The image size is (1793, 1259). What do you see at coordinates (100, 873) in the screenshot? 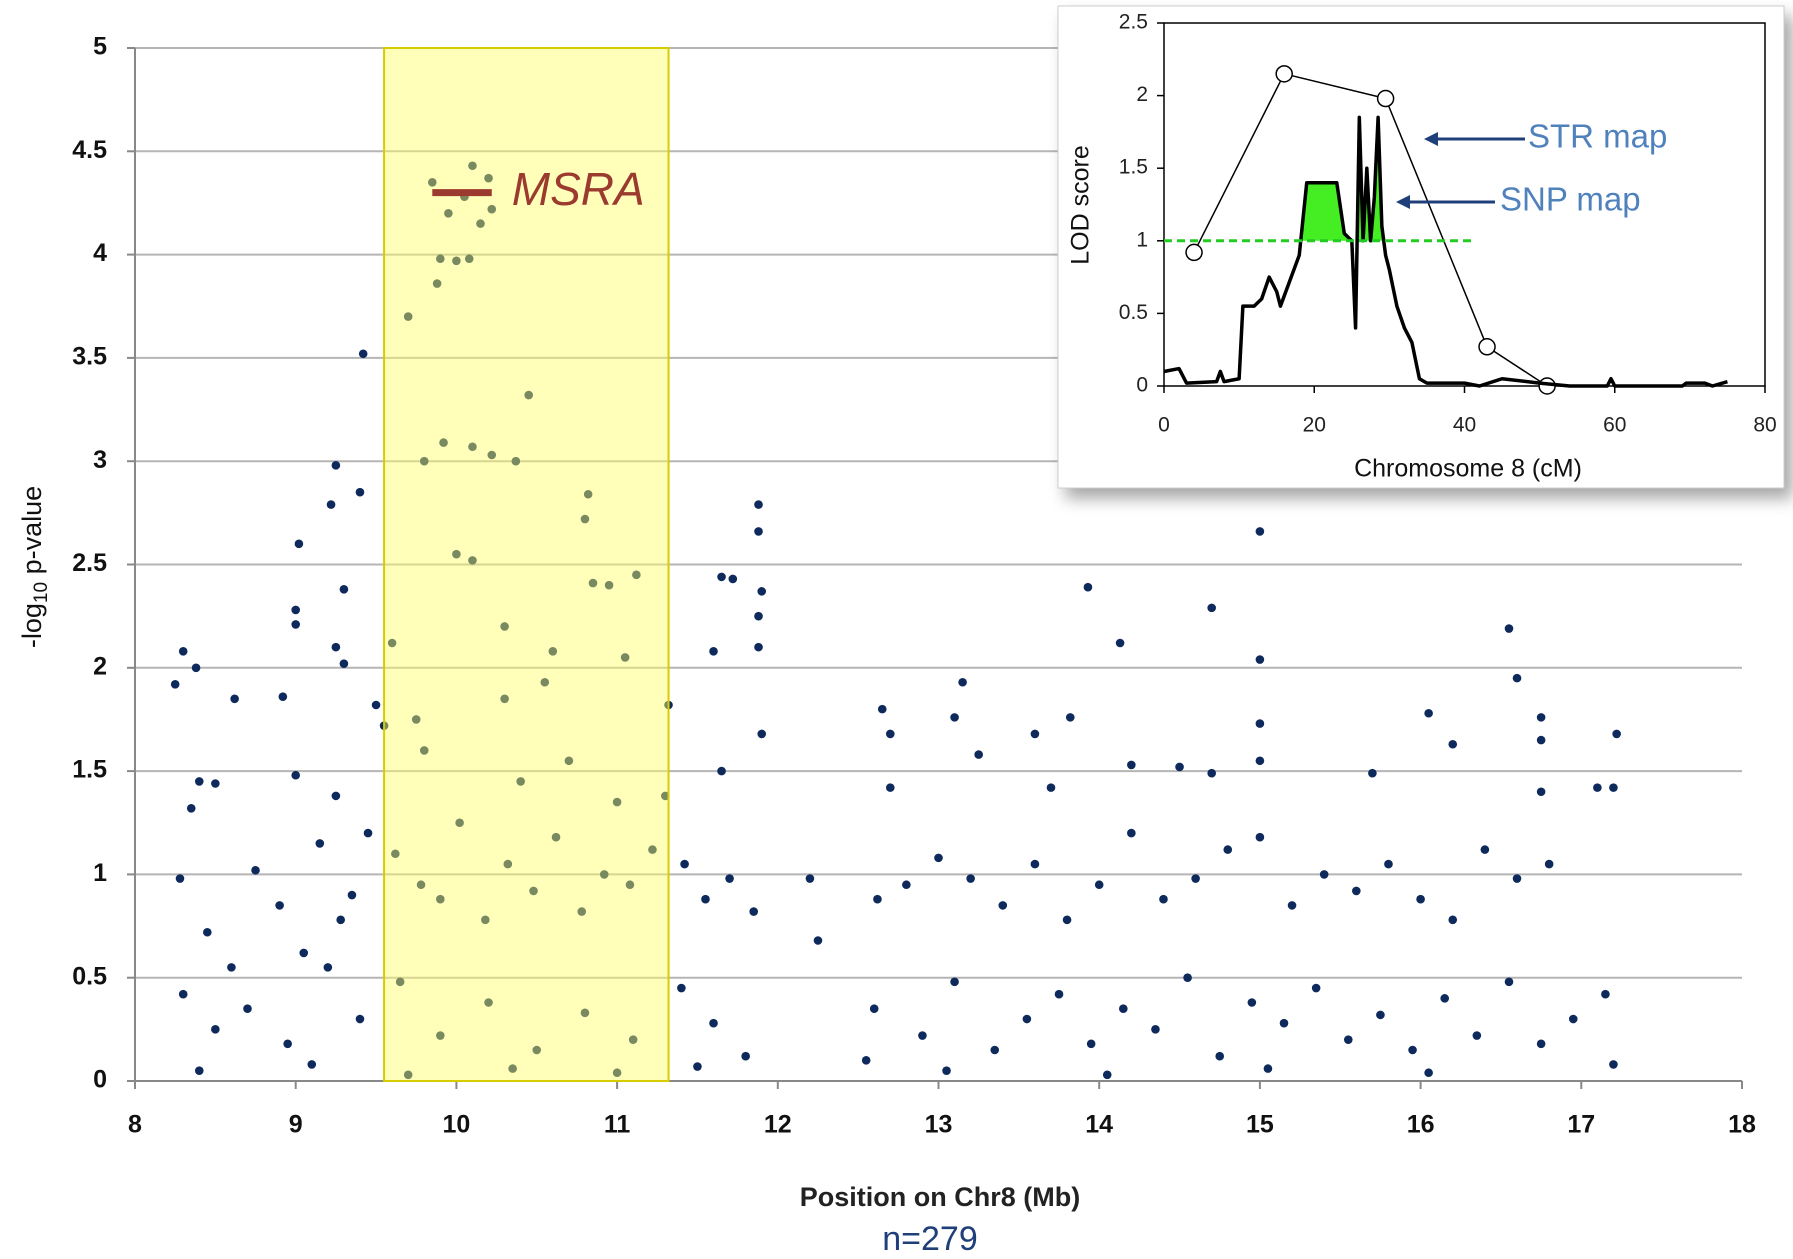
I see `y-tick-label: 1` at bounding box center [100, 873].